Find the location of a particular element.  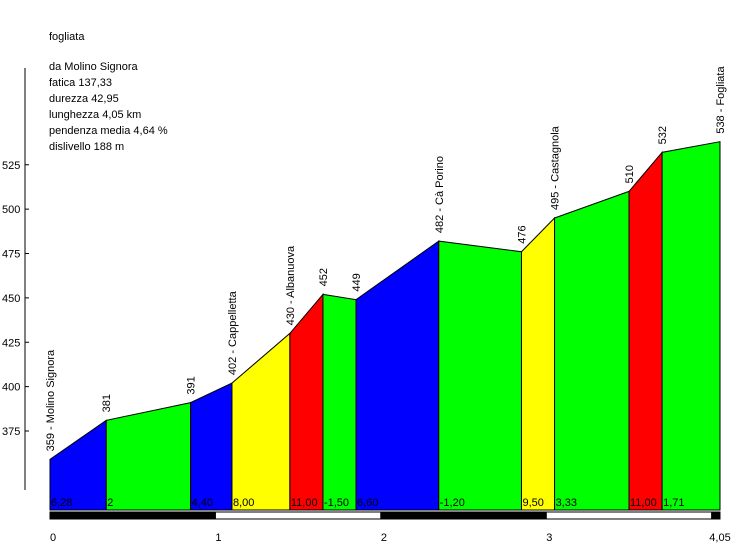

grade-label: 6,60 is located at coordinates (367, 503).